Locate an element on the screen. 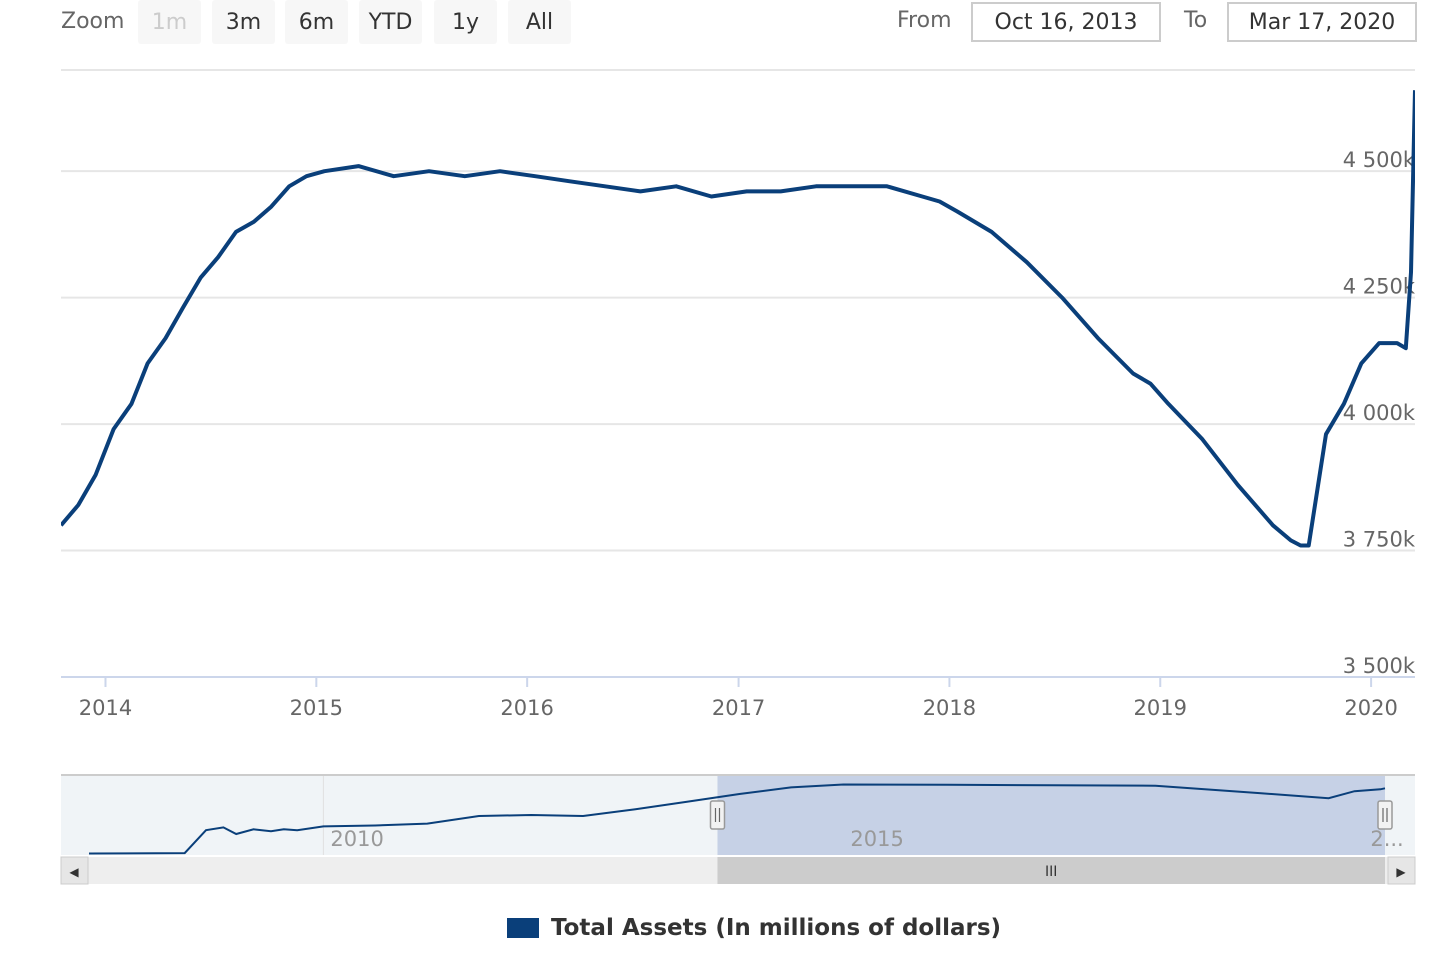  zoom-button-3m: 3m is located at coordinates (243, 22).